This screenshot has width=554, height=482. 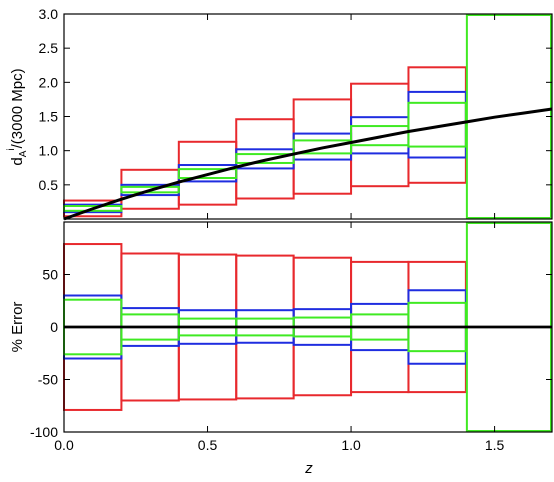 What do you see at coordinates (49, 151) in the screenshot?
I see `top-ytick-label-1: 1.0` at bounding box center [49, 151].